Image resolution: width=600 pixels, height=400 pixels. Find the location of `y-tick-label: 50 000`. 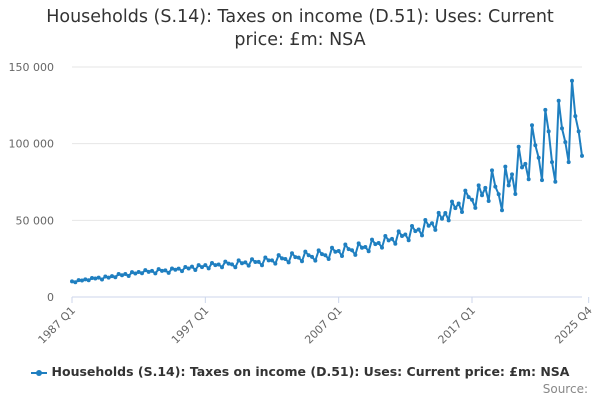

y-tick-label: 50 000 is located at coordinates (35, 220).